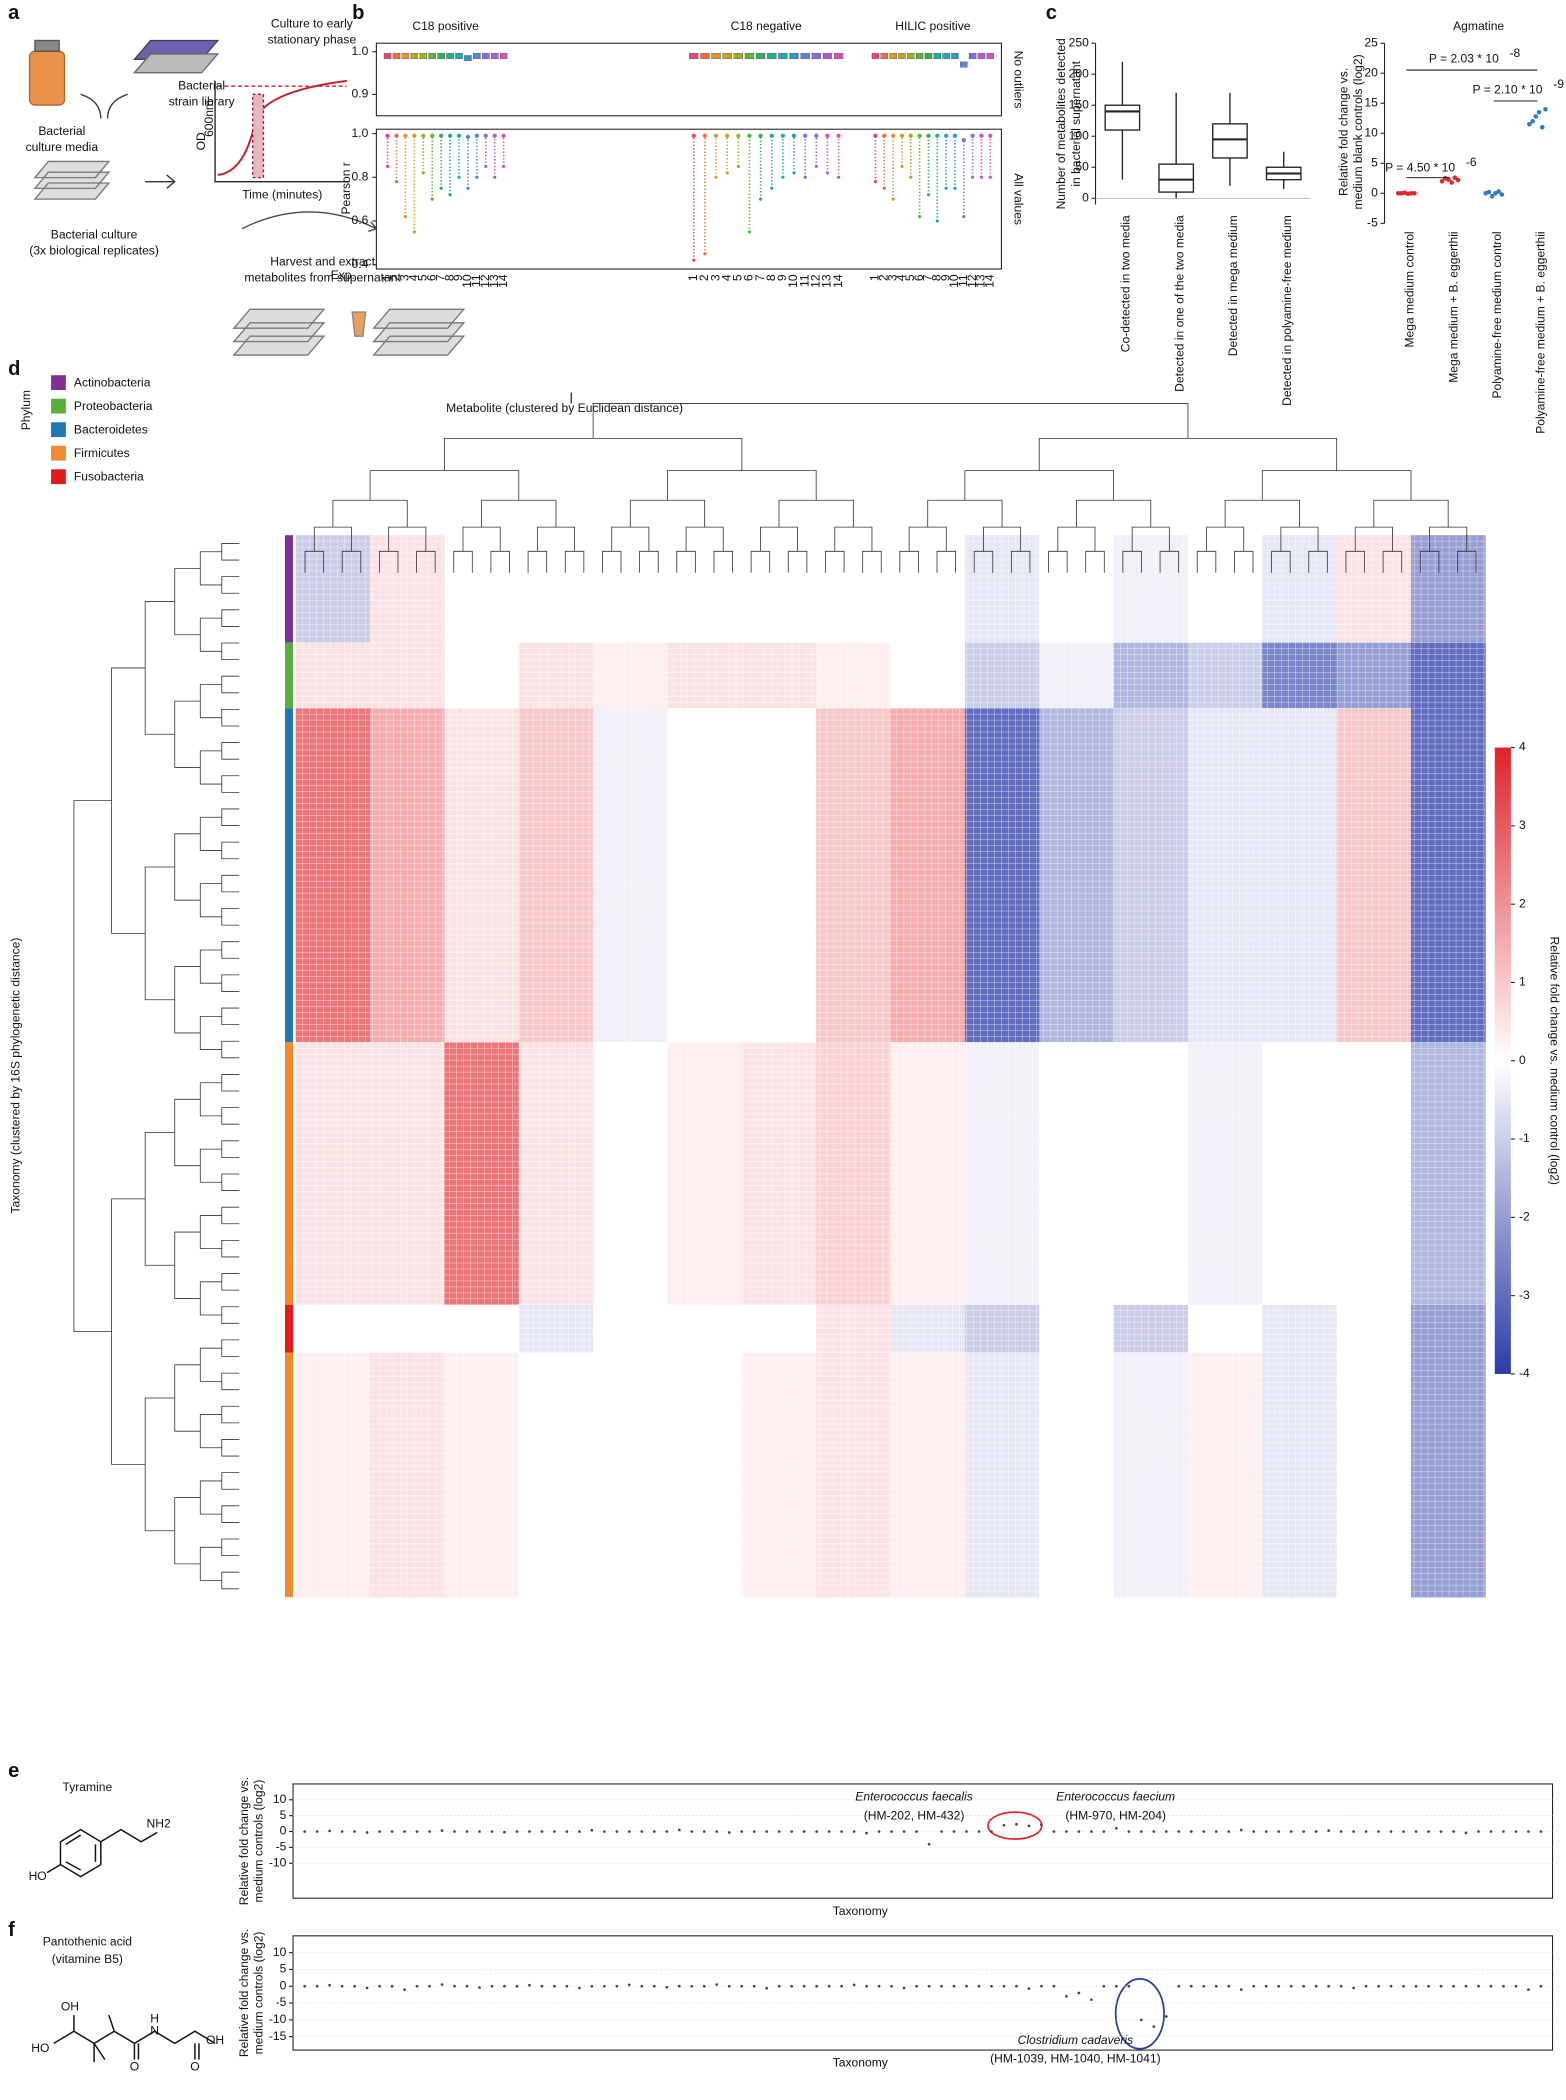  What do you see at coordinates (1371, 42) in the screenshot?
I see `y-tick-label: 25` at bounding box center [1371, 42].